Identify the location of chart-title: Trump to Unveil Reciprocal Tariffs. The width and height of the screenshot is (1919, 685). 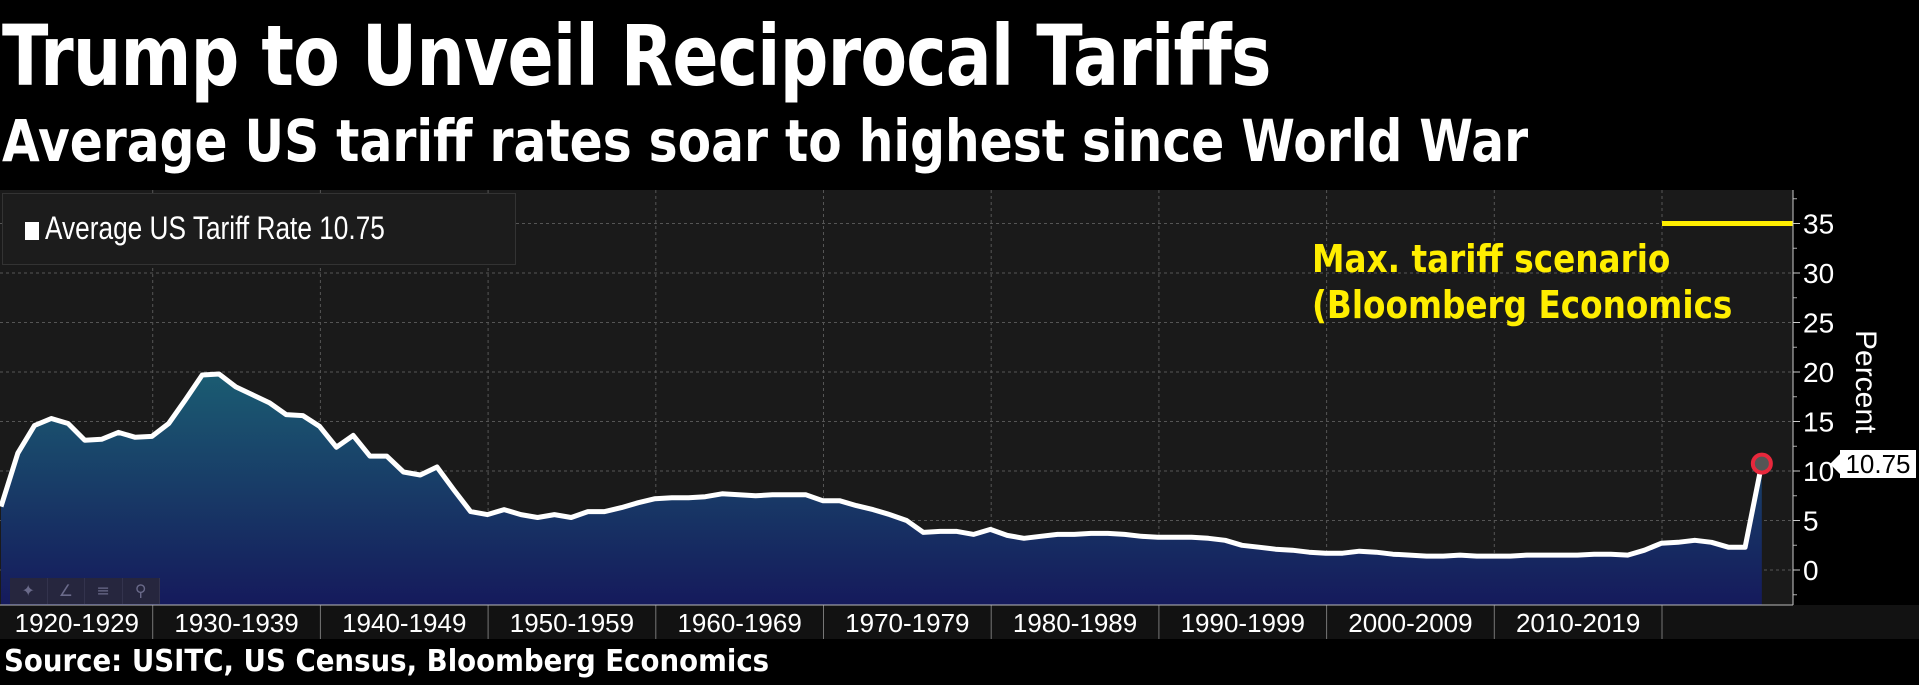
(637, 56).